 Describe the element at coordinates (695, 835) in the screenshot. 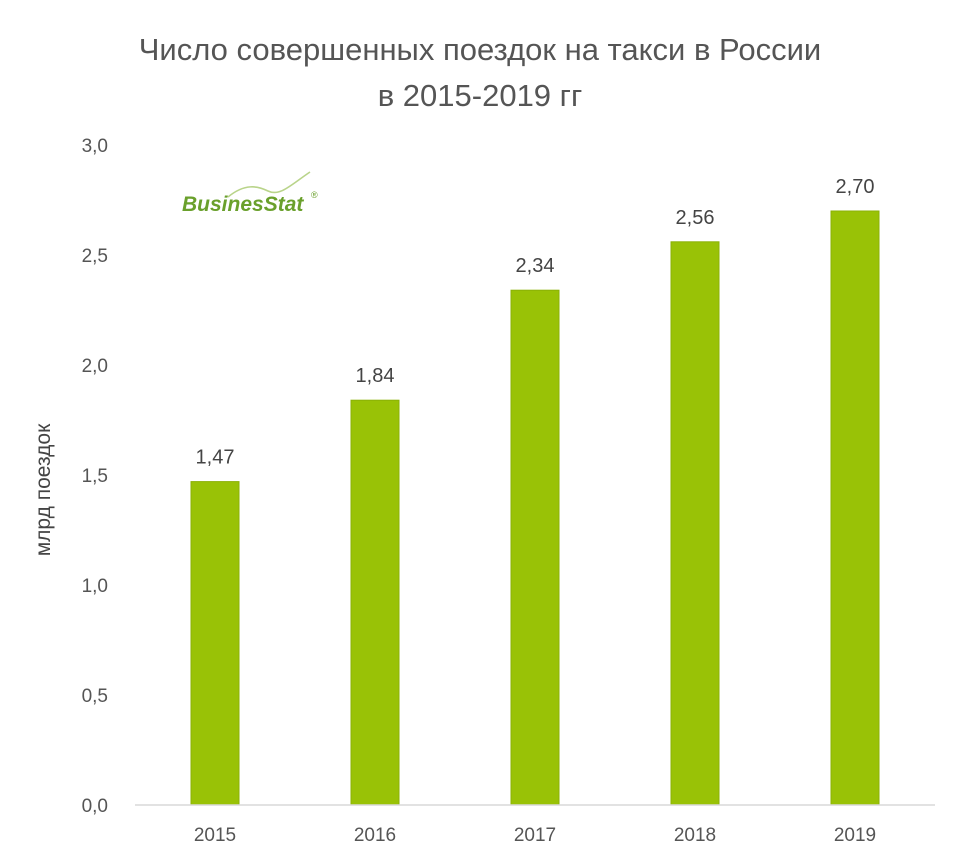

I see `x-tick-label-2018: 2018` at that location.